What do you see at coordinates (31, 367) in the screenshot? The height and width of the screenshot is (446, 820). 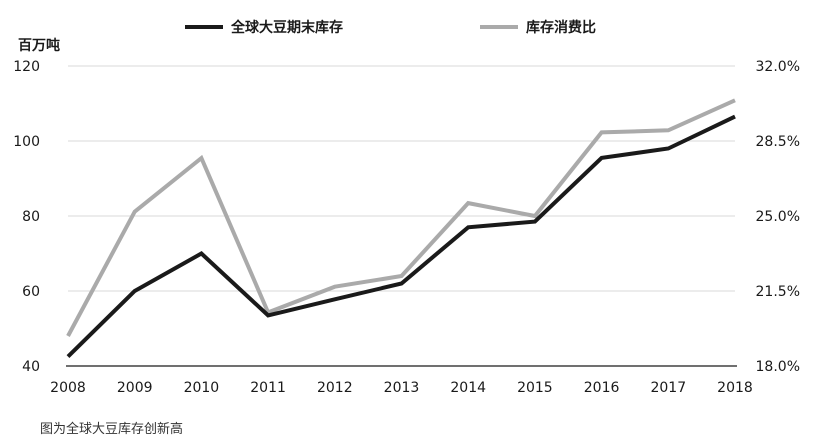 I see `y-left-tick-label: 40` at bounding box center [31, 367].